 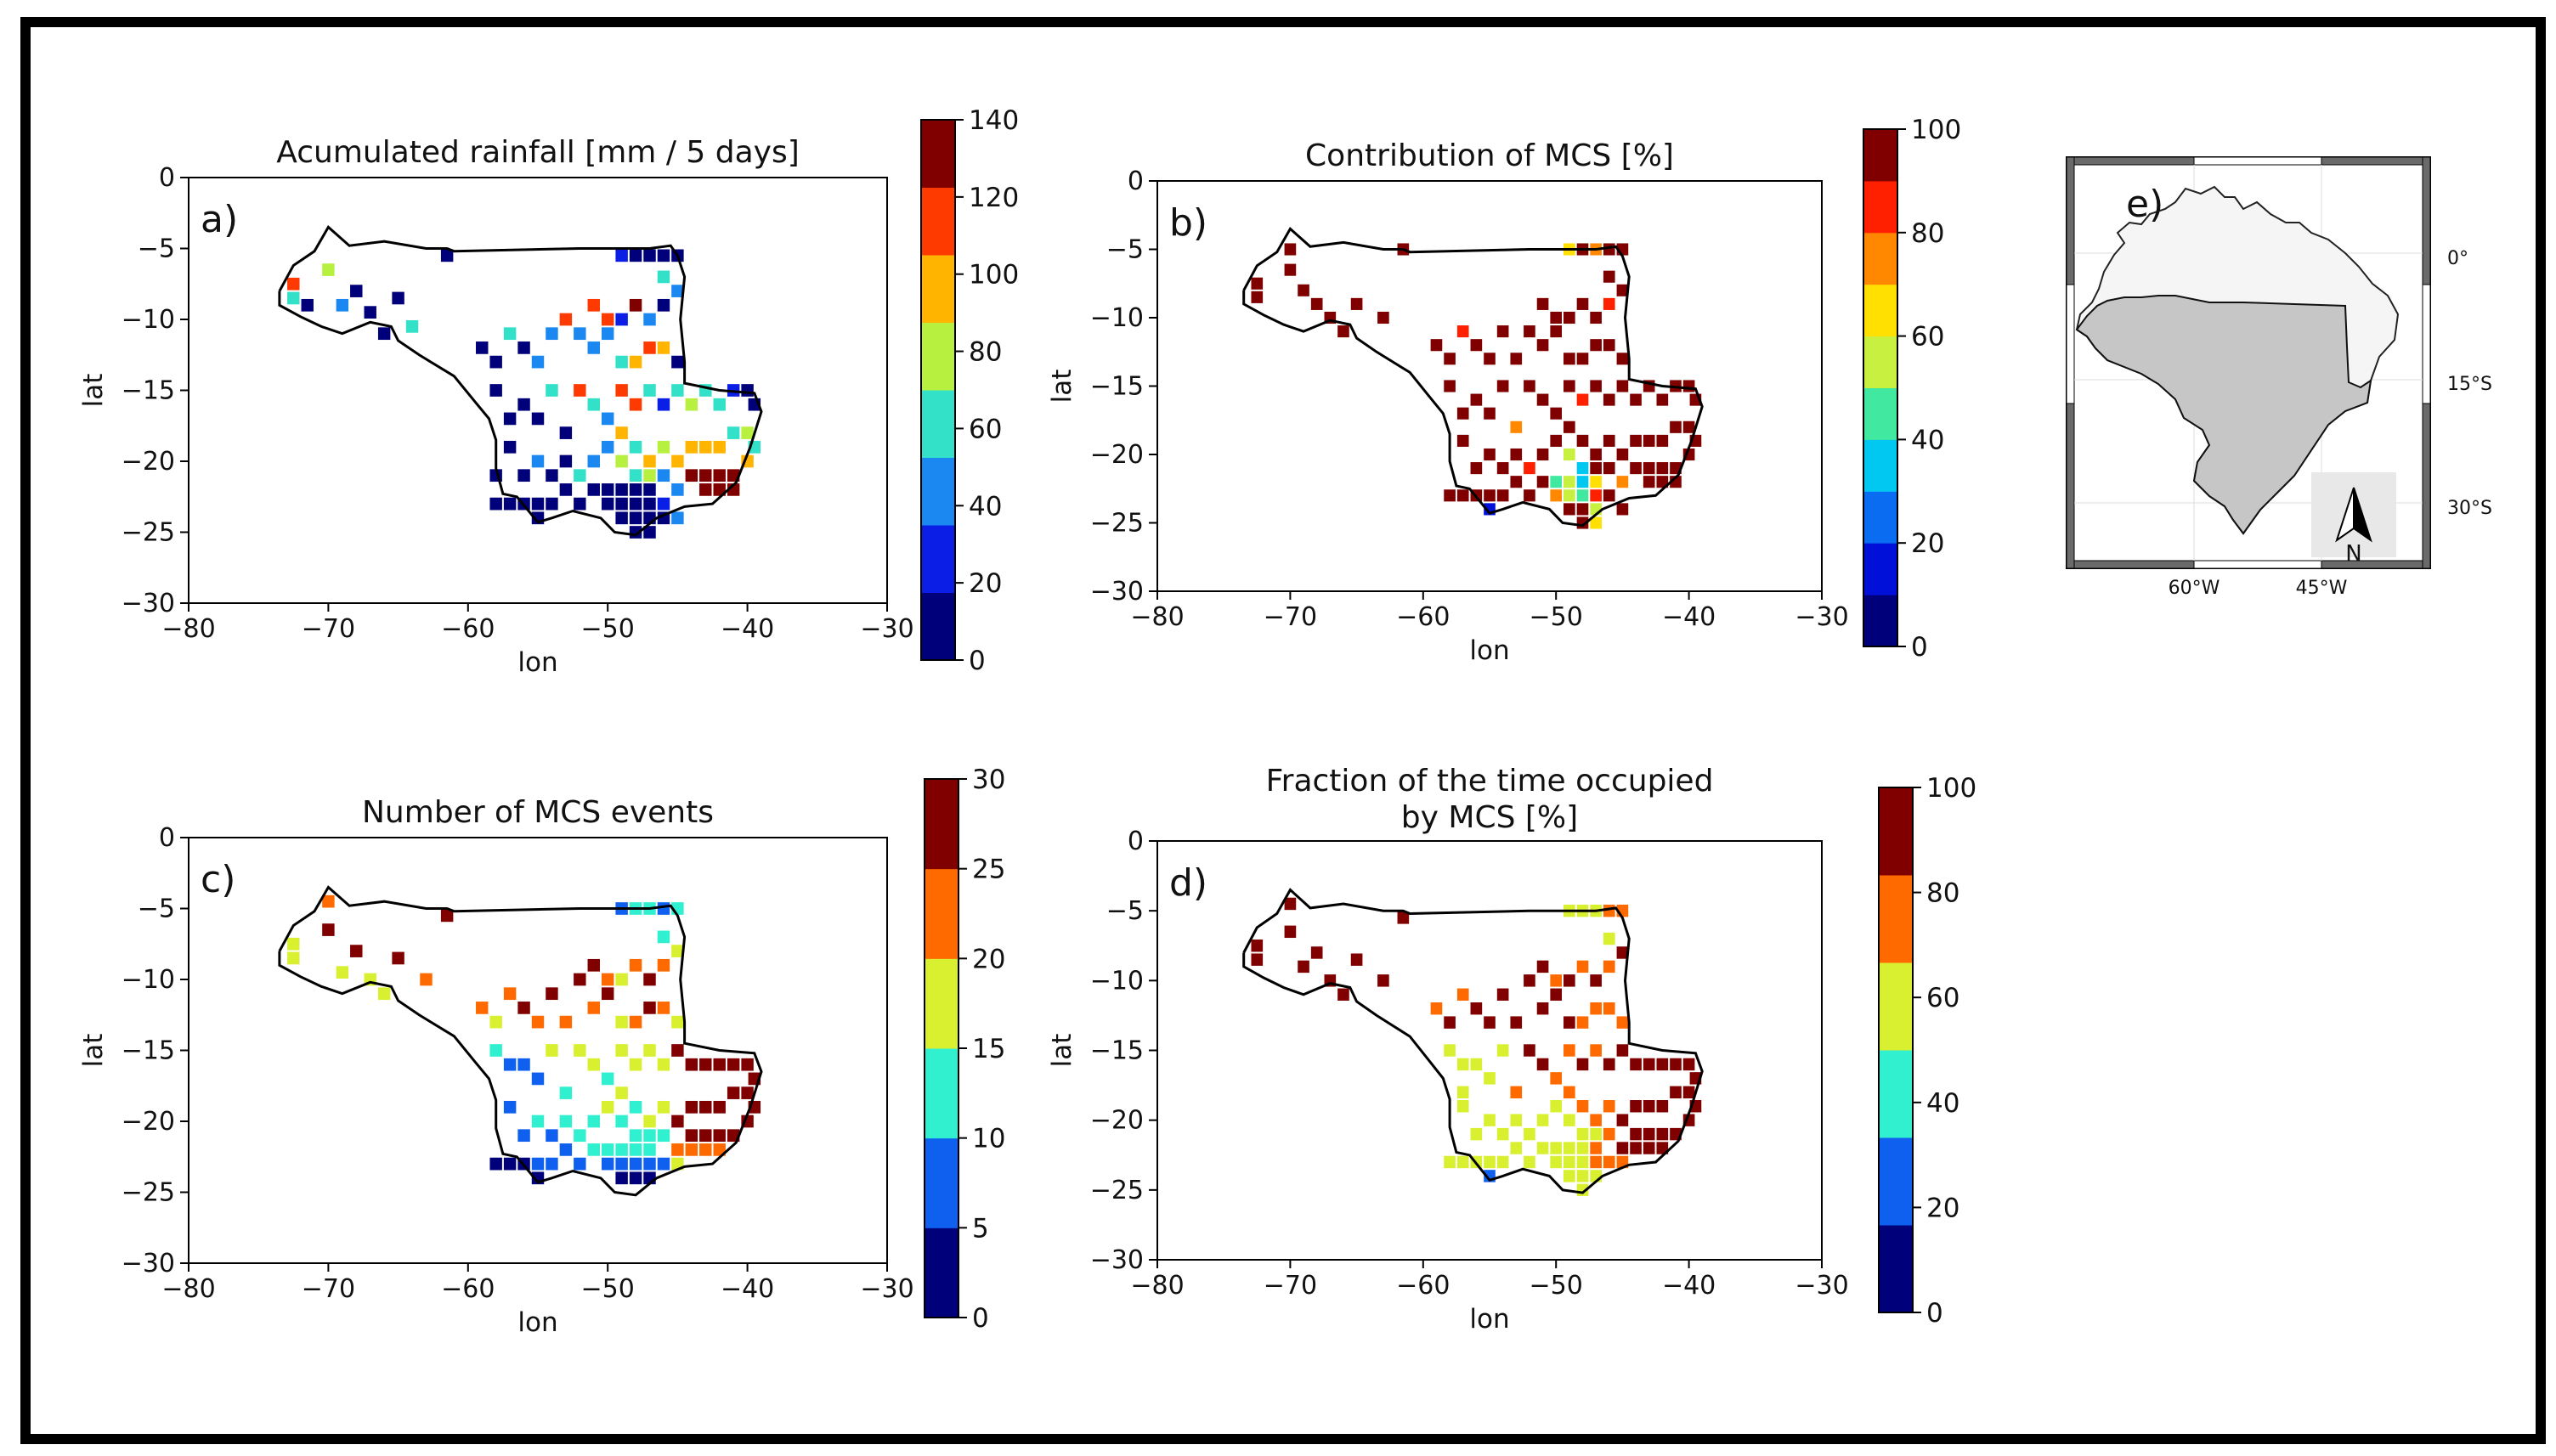 What do you see at coordinates (1935, 1313) in the screenshot?
I see `colorbar-tick-label: 0` at bounding box center [1935, 1313].